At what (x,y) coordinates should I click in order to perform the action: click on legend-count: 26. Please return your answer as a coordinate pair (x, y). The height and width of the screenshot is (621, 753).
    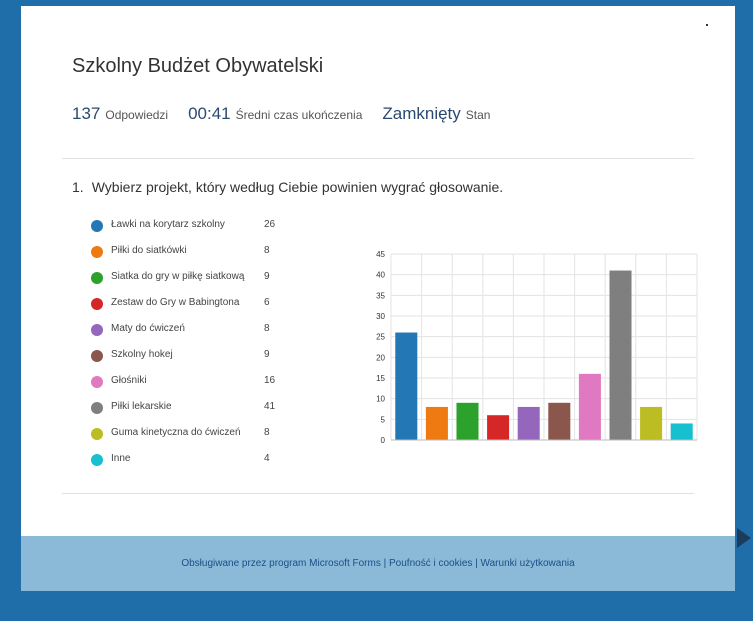
    Looking at the image, I should click on (270, 224).